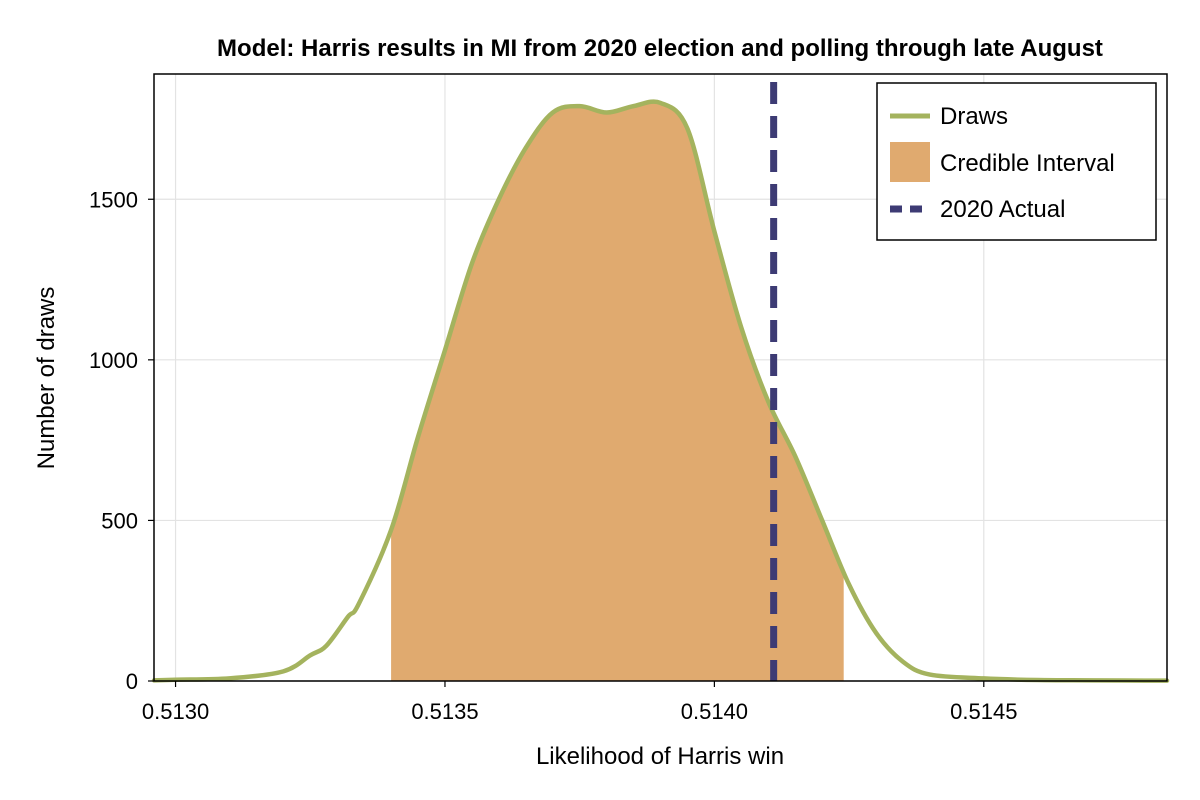 This screenshot has height=800, width=1200. I want to click on y-axis-label: Number of draws, so click(46, 378).